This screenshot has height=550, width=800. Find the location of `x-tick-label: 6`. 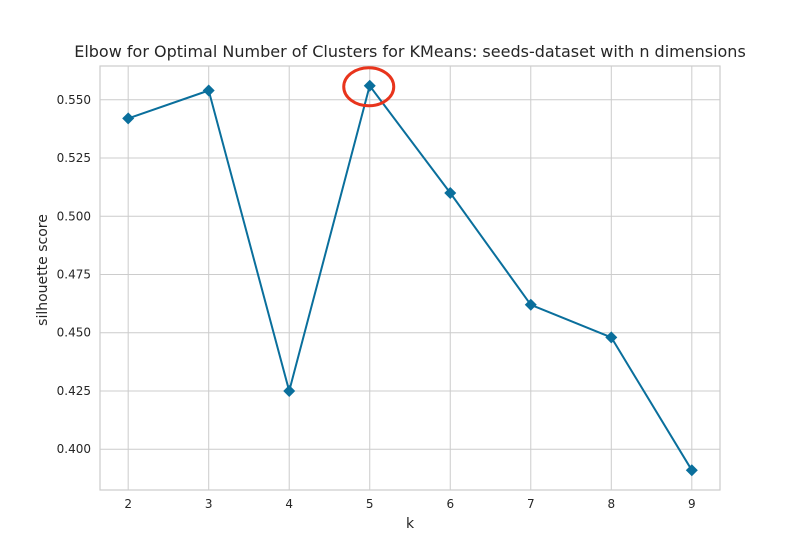

x-tick-label: 6 is located at coordinates (450, 504).